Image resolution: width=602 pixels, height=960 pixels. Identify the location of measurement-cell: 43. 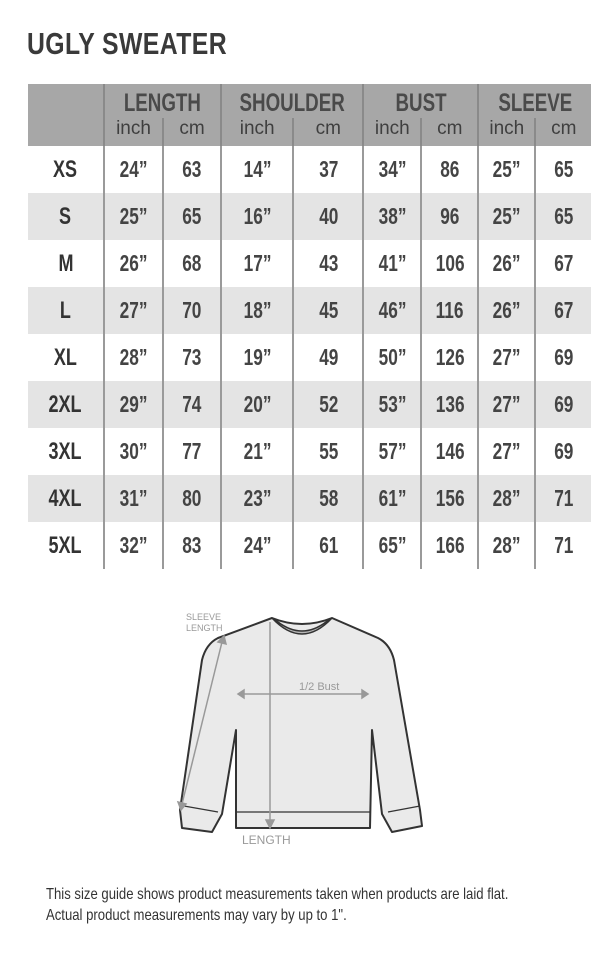
(328, 263).